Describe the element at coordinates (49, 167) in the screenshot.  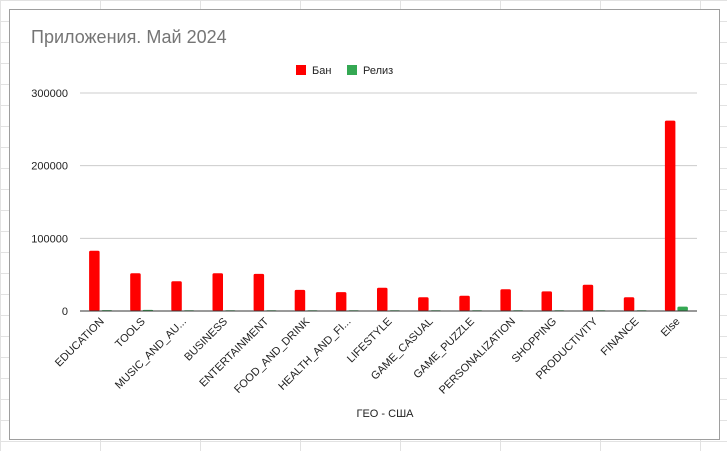
I see `y-tick-label: 200000` at that location.